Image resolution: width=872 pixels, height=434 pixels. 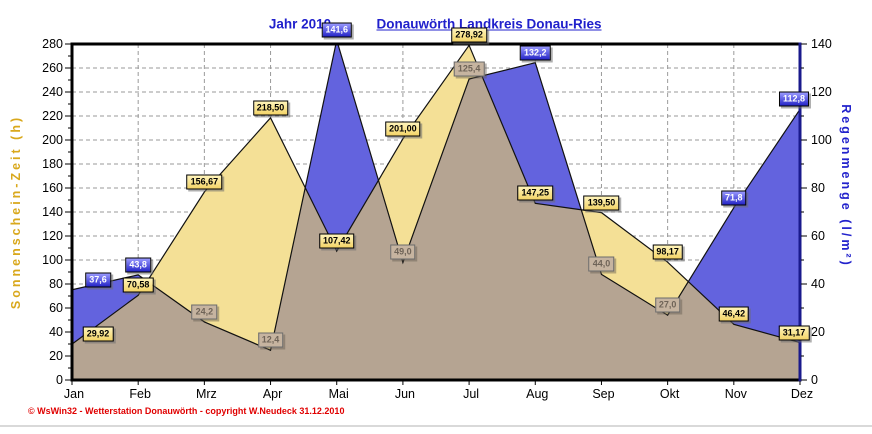 What do you see at coordinates (272, 394) in the screenshot?
I see `month-label: Apr` at bounding box center [272, 394].